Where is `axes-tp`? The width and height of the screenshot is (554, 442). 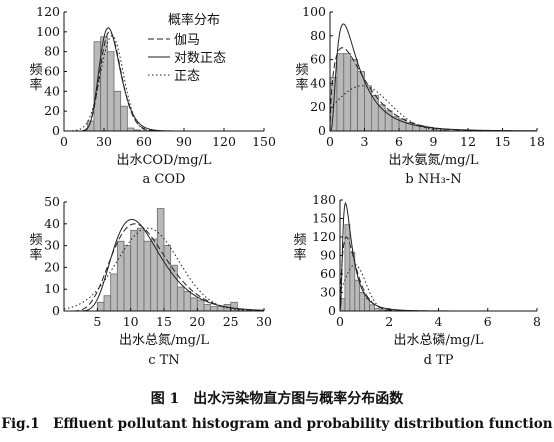 axes-tp is located at coordinates (438, 256).